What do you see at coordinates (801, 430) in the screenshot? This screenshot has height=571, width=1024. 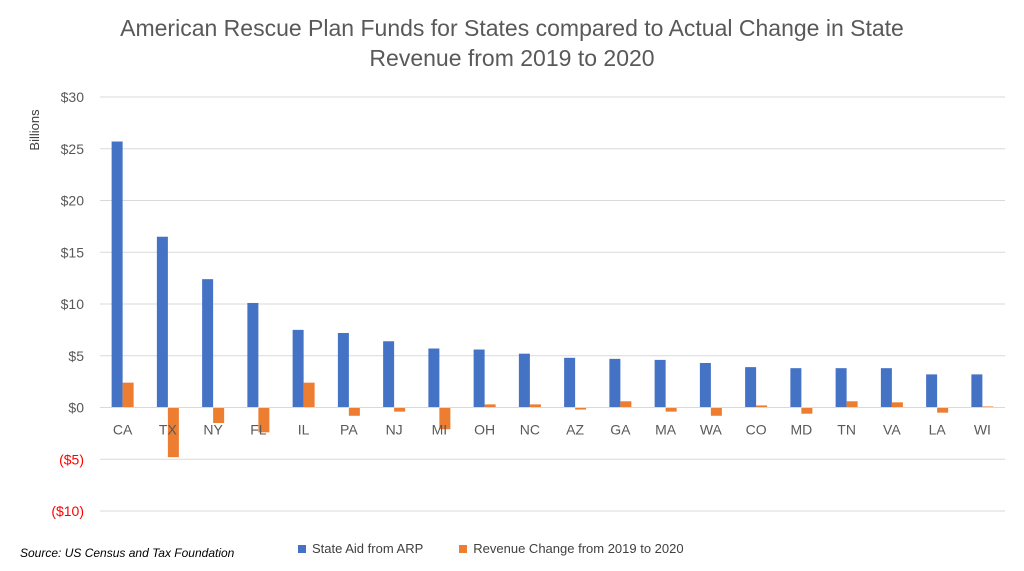 I see `x-tick-label-md: MD` at bounding box center [801, 430].